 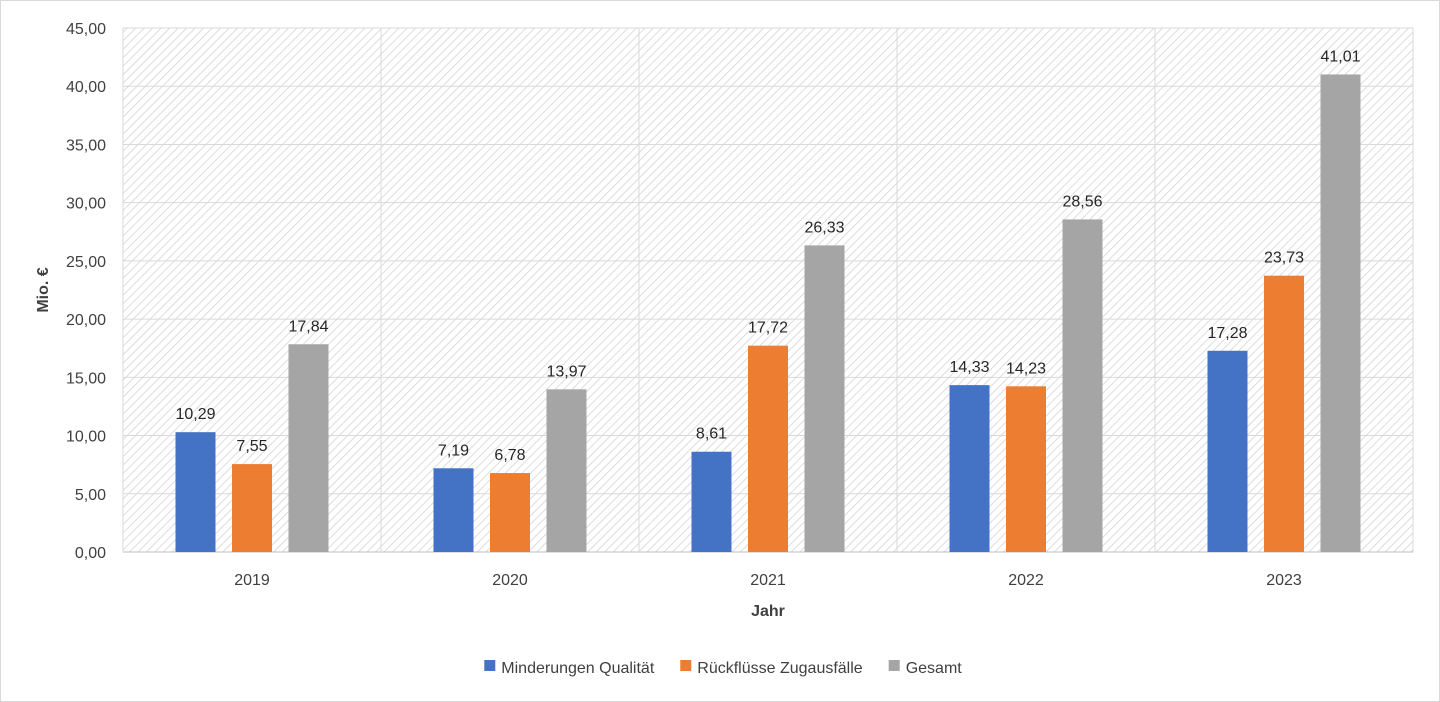 I want to click on legend-label: Rückflüsse Zugausfälle, so click(x=780, y=668).